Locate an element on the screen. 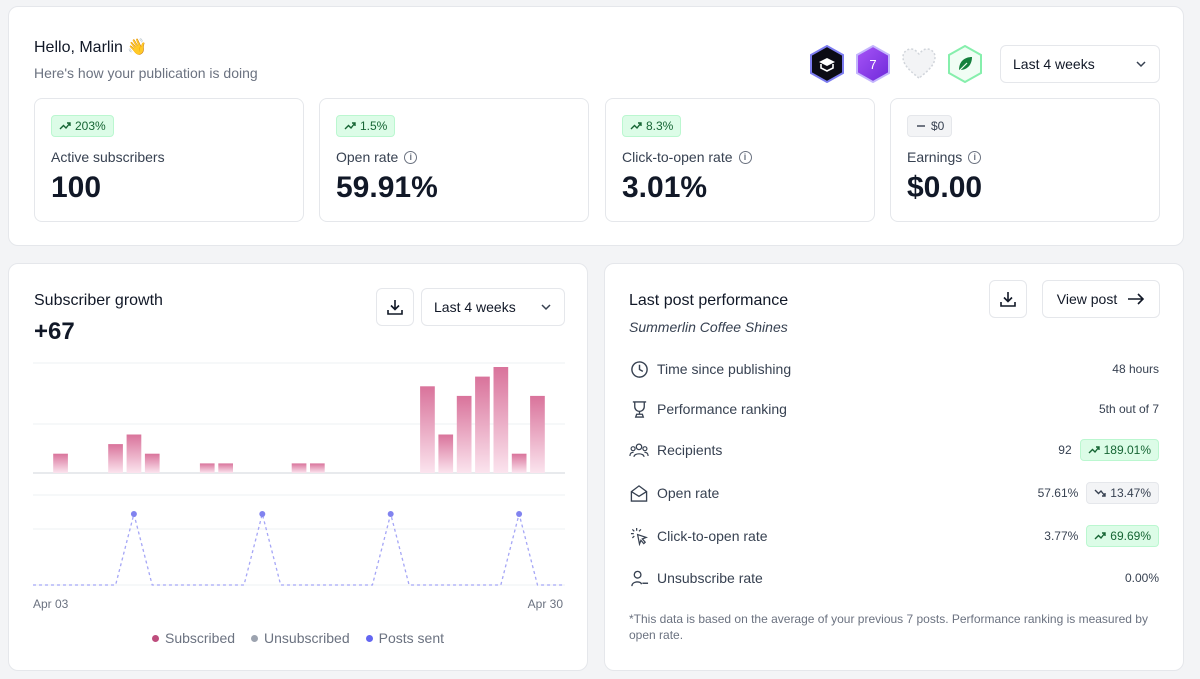 Image resolution: width=1200 pixels, height=679 pixels. stat-click-to-open-rate: 8.3% Click-to-open rate i 3.01% is located at coordinates (740, 160).